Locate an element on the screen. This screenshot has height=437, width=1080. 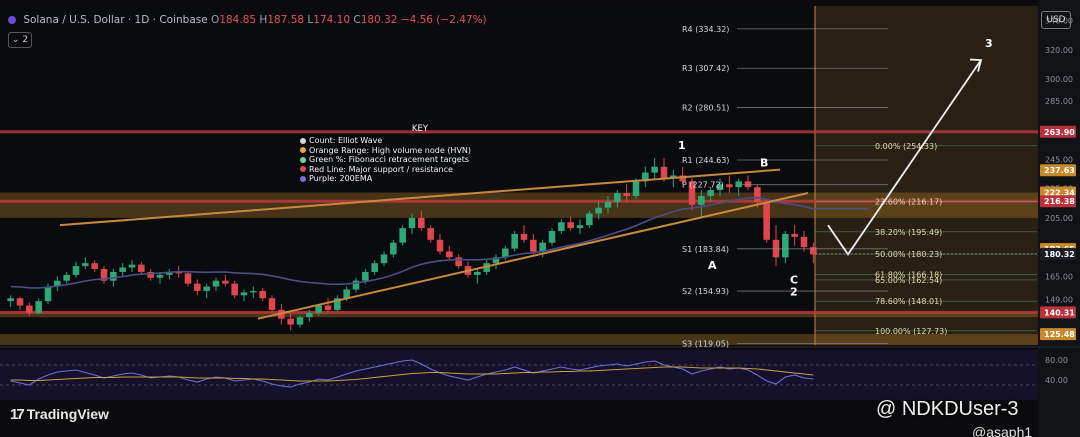
key-item-label: Orange Range: High volume node (HVN) is located at coordinates (390, 150).